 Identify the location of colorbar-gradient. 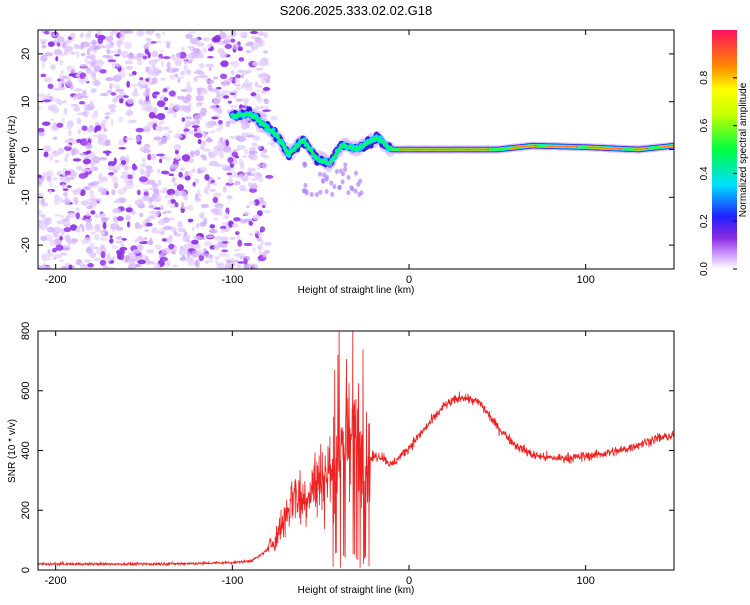
(724, 149).